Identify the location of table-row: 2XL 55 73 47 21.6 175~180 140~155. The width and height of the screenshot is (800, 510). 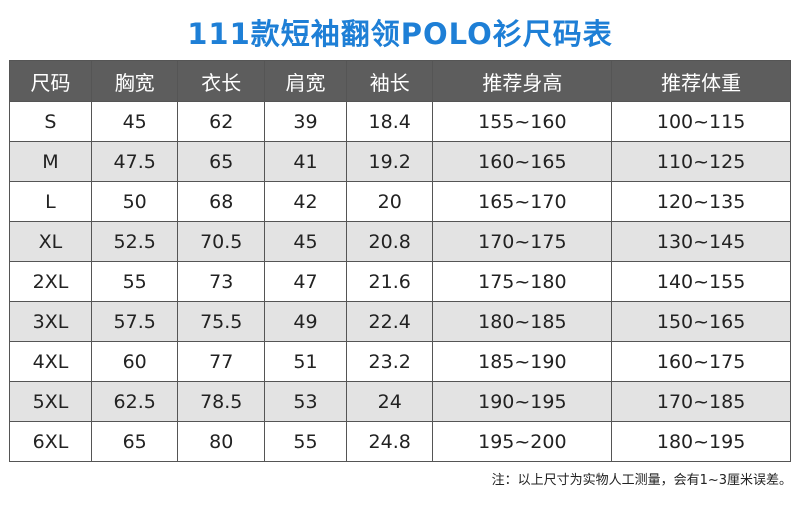
(400, 281).